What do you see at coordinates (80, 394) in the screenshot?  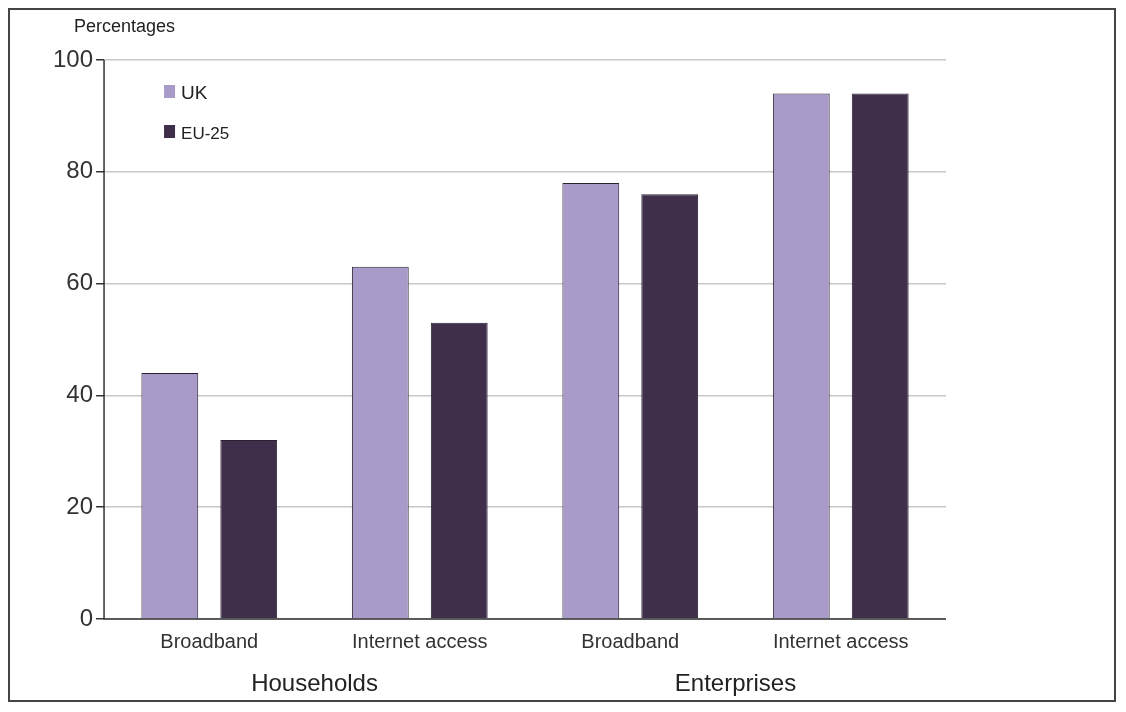 I see `y-tick-label: 40` at bounding box center [80, 394].